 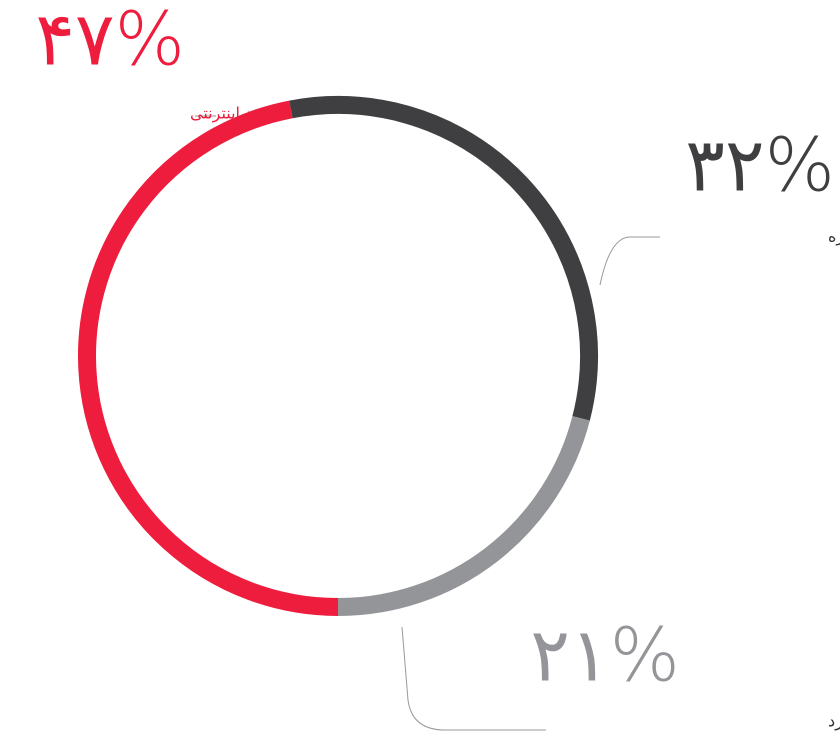 I want to click on category-label: مراجعه به مغازه, so click(x=834, y=237).